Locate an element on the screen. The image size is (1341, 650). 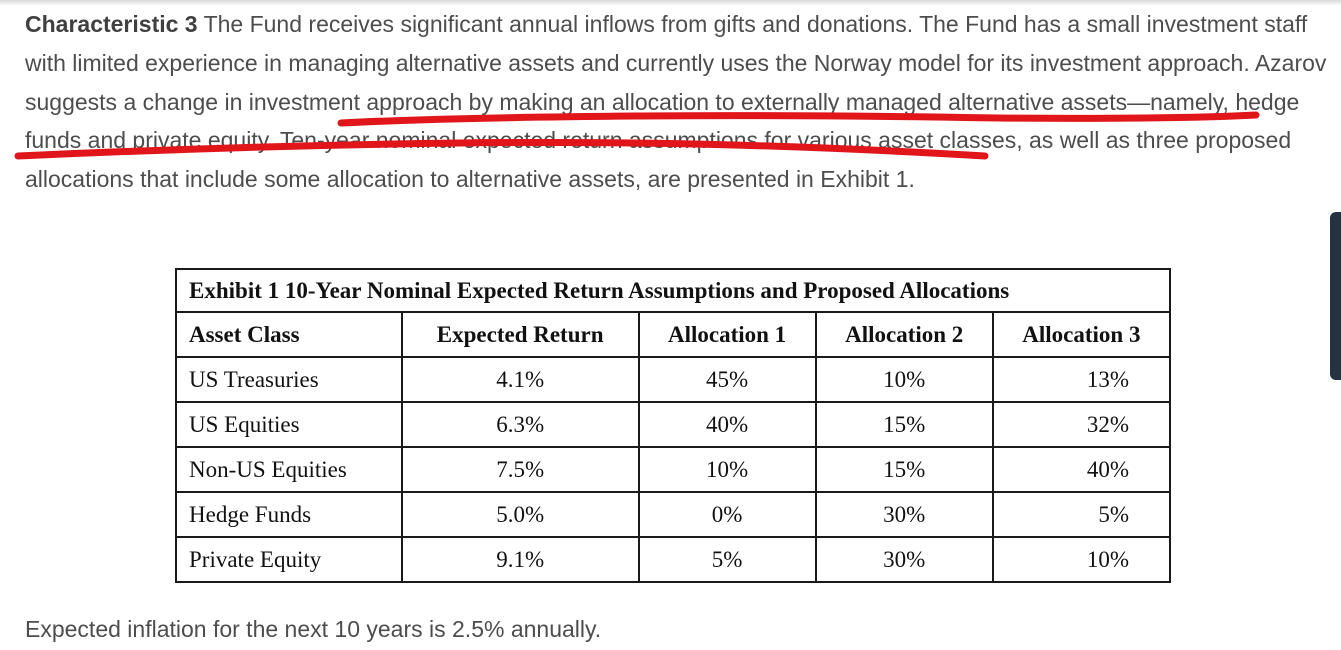
allocation-1-cell: 40% is located at coordinates (727, 424).